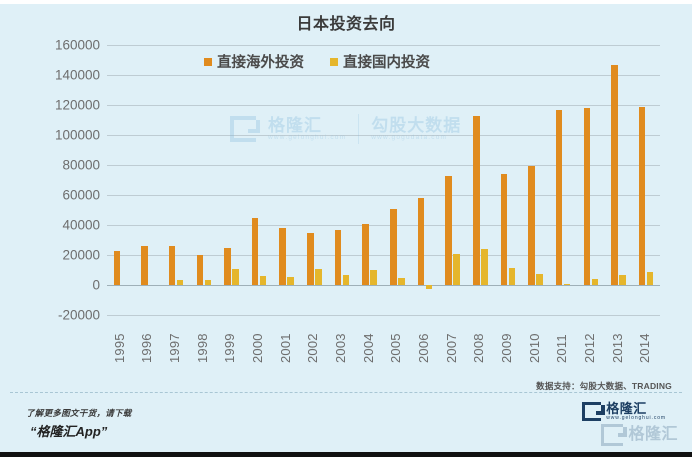 Image resolution: width=692 pixels, height=457 pixels. I want to click on bar-2002-outbound, so click(310, 258).